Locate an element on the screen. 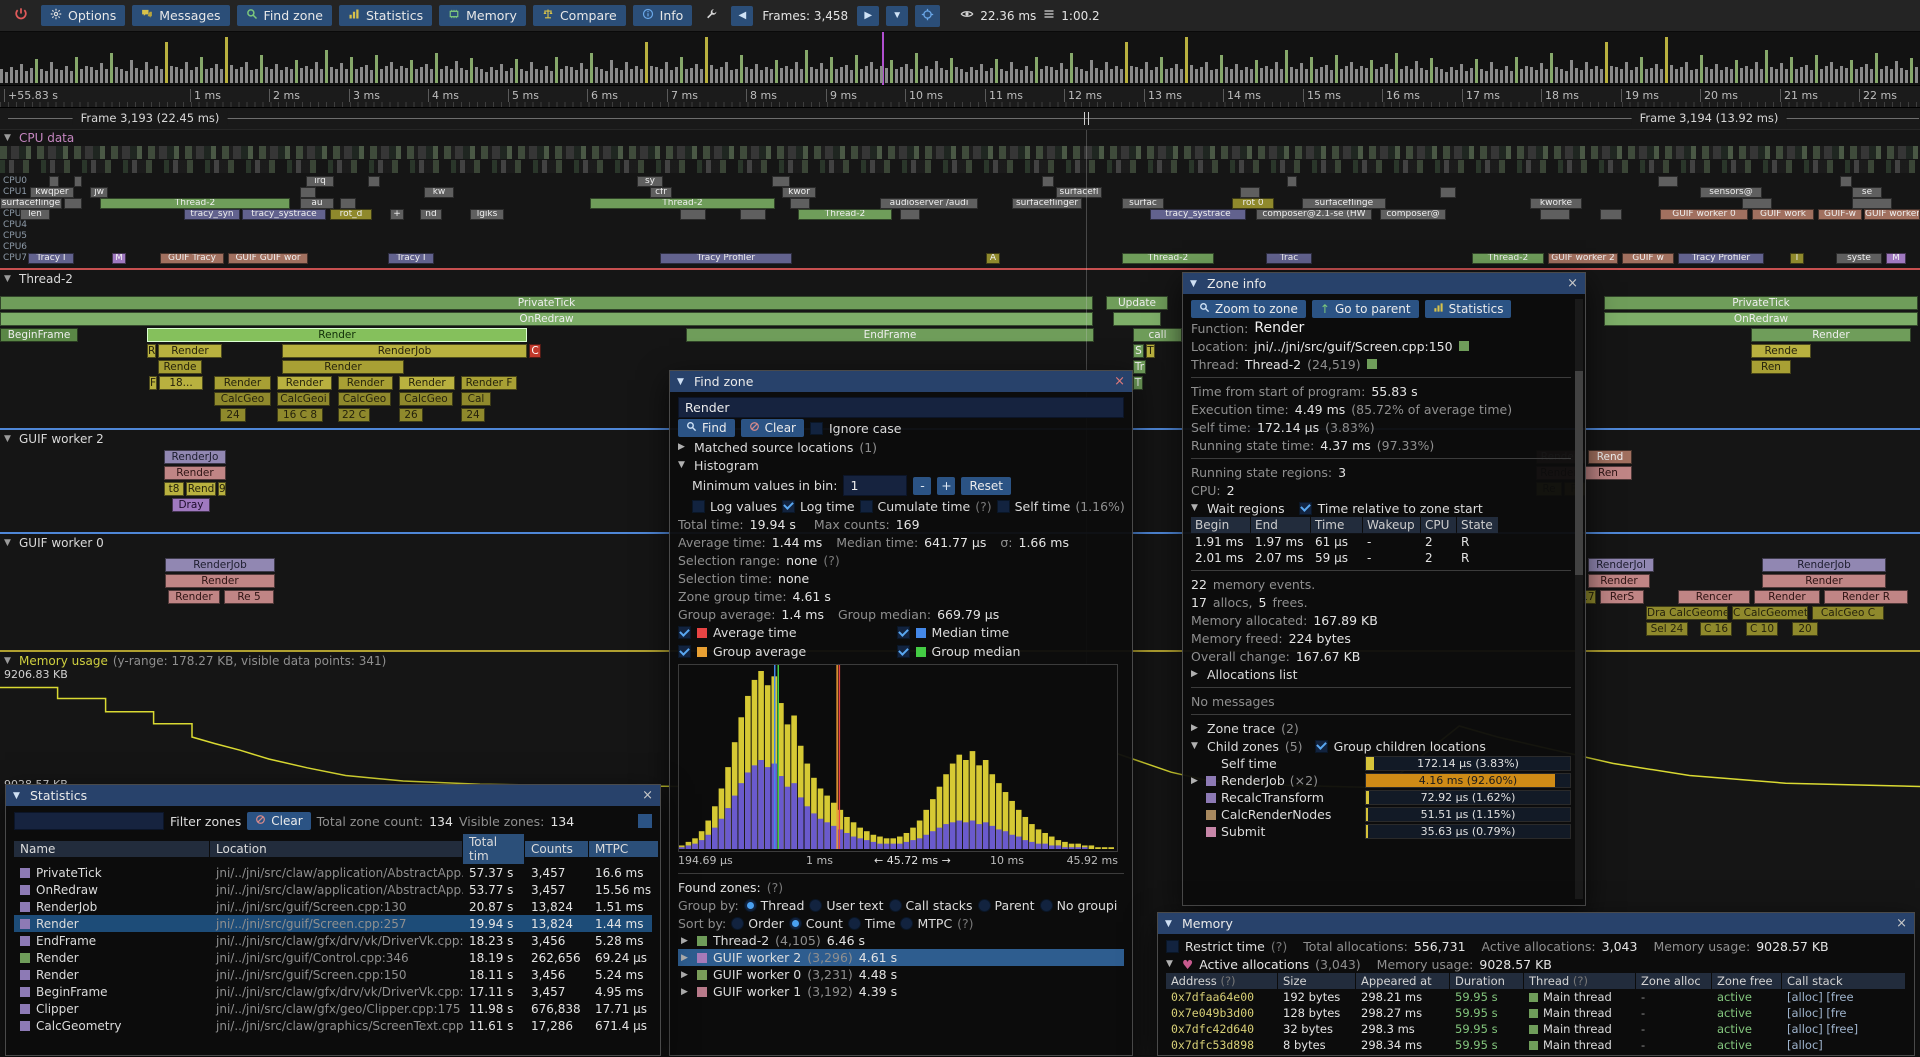 This screenshot has width=1920, height=1057. timeline-zone: Render is located at coordinates (1787, 597).